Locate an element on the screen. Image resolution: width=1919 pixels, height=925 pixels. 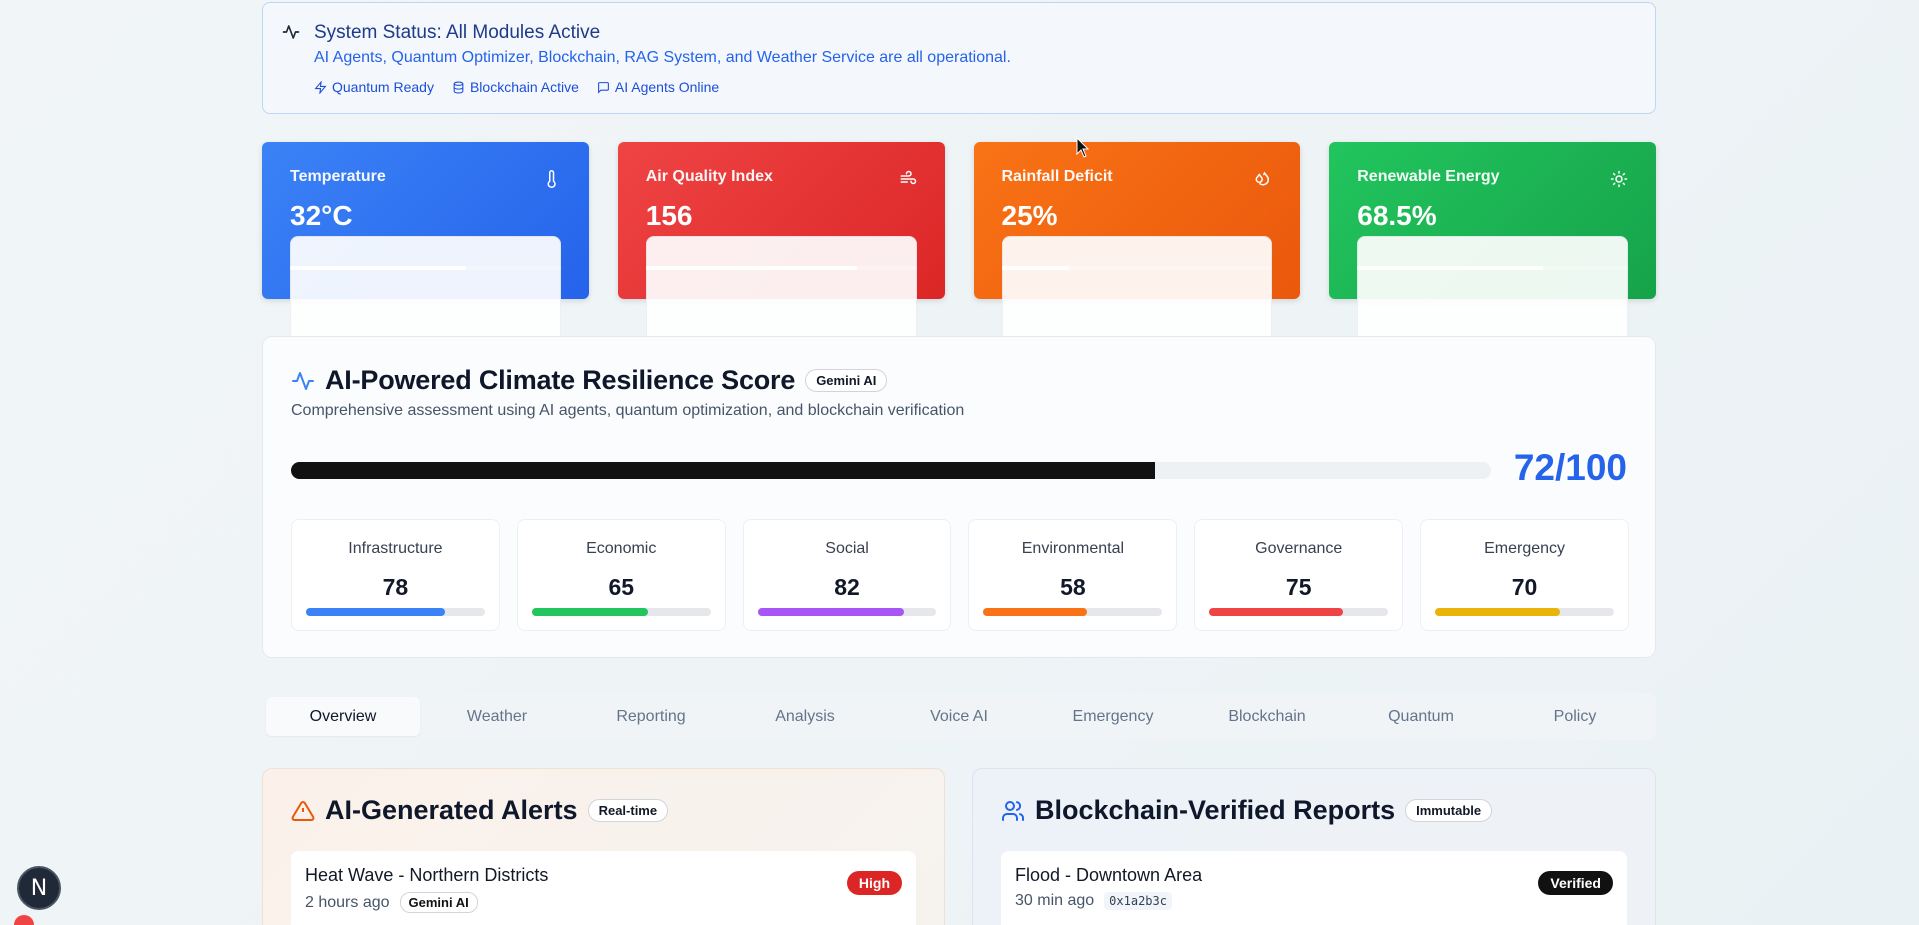
tab-quantum: Quantum is located at coordinates (1421, 716).